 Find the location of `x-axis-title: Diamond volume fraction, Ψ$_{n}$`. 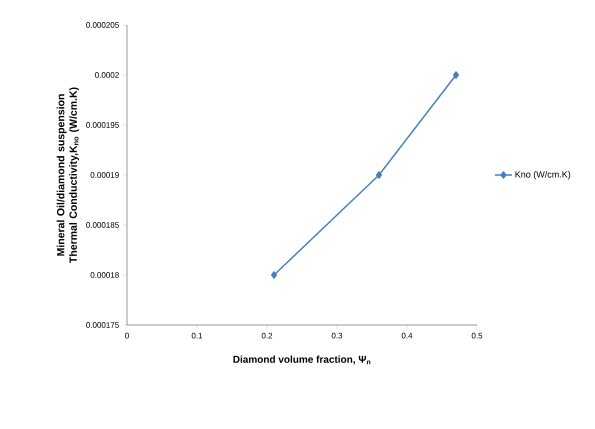

x-axis-title: Diamond volume fraction, Ψ$_{n}$ is located at coordinates (301, 360).